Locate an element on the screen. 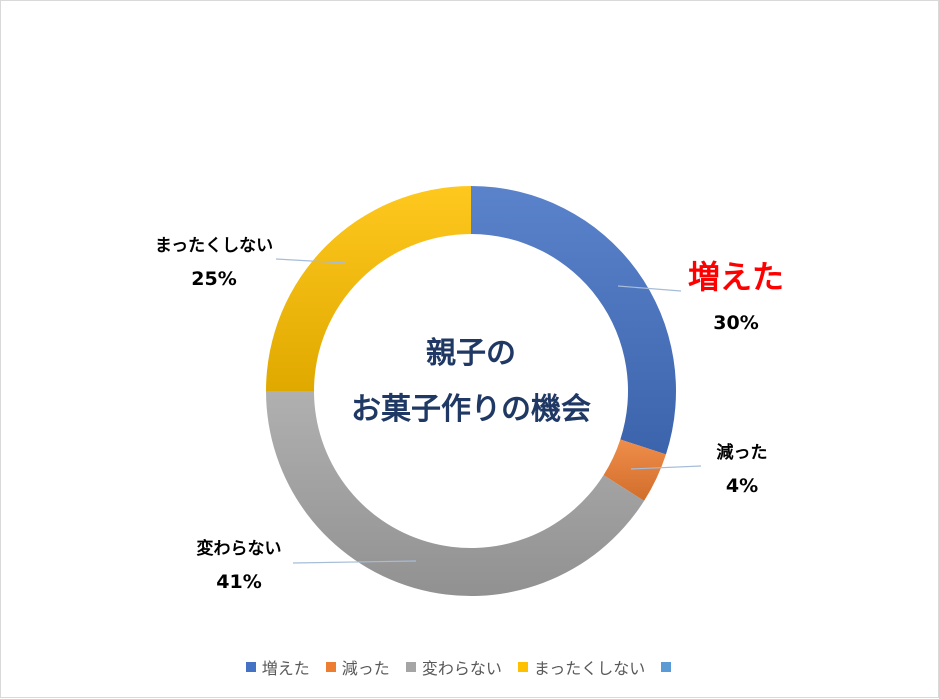  legend-item: 増えた is located at coordinates (277, 667).